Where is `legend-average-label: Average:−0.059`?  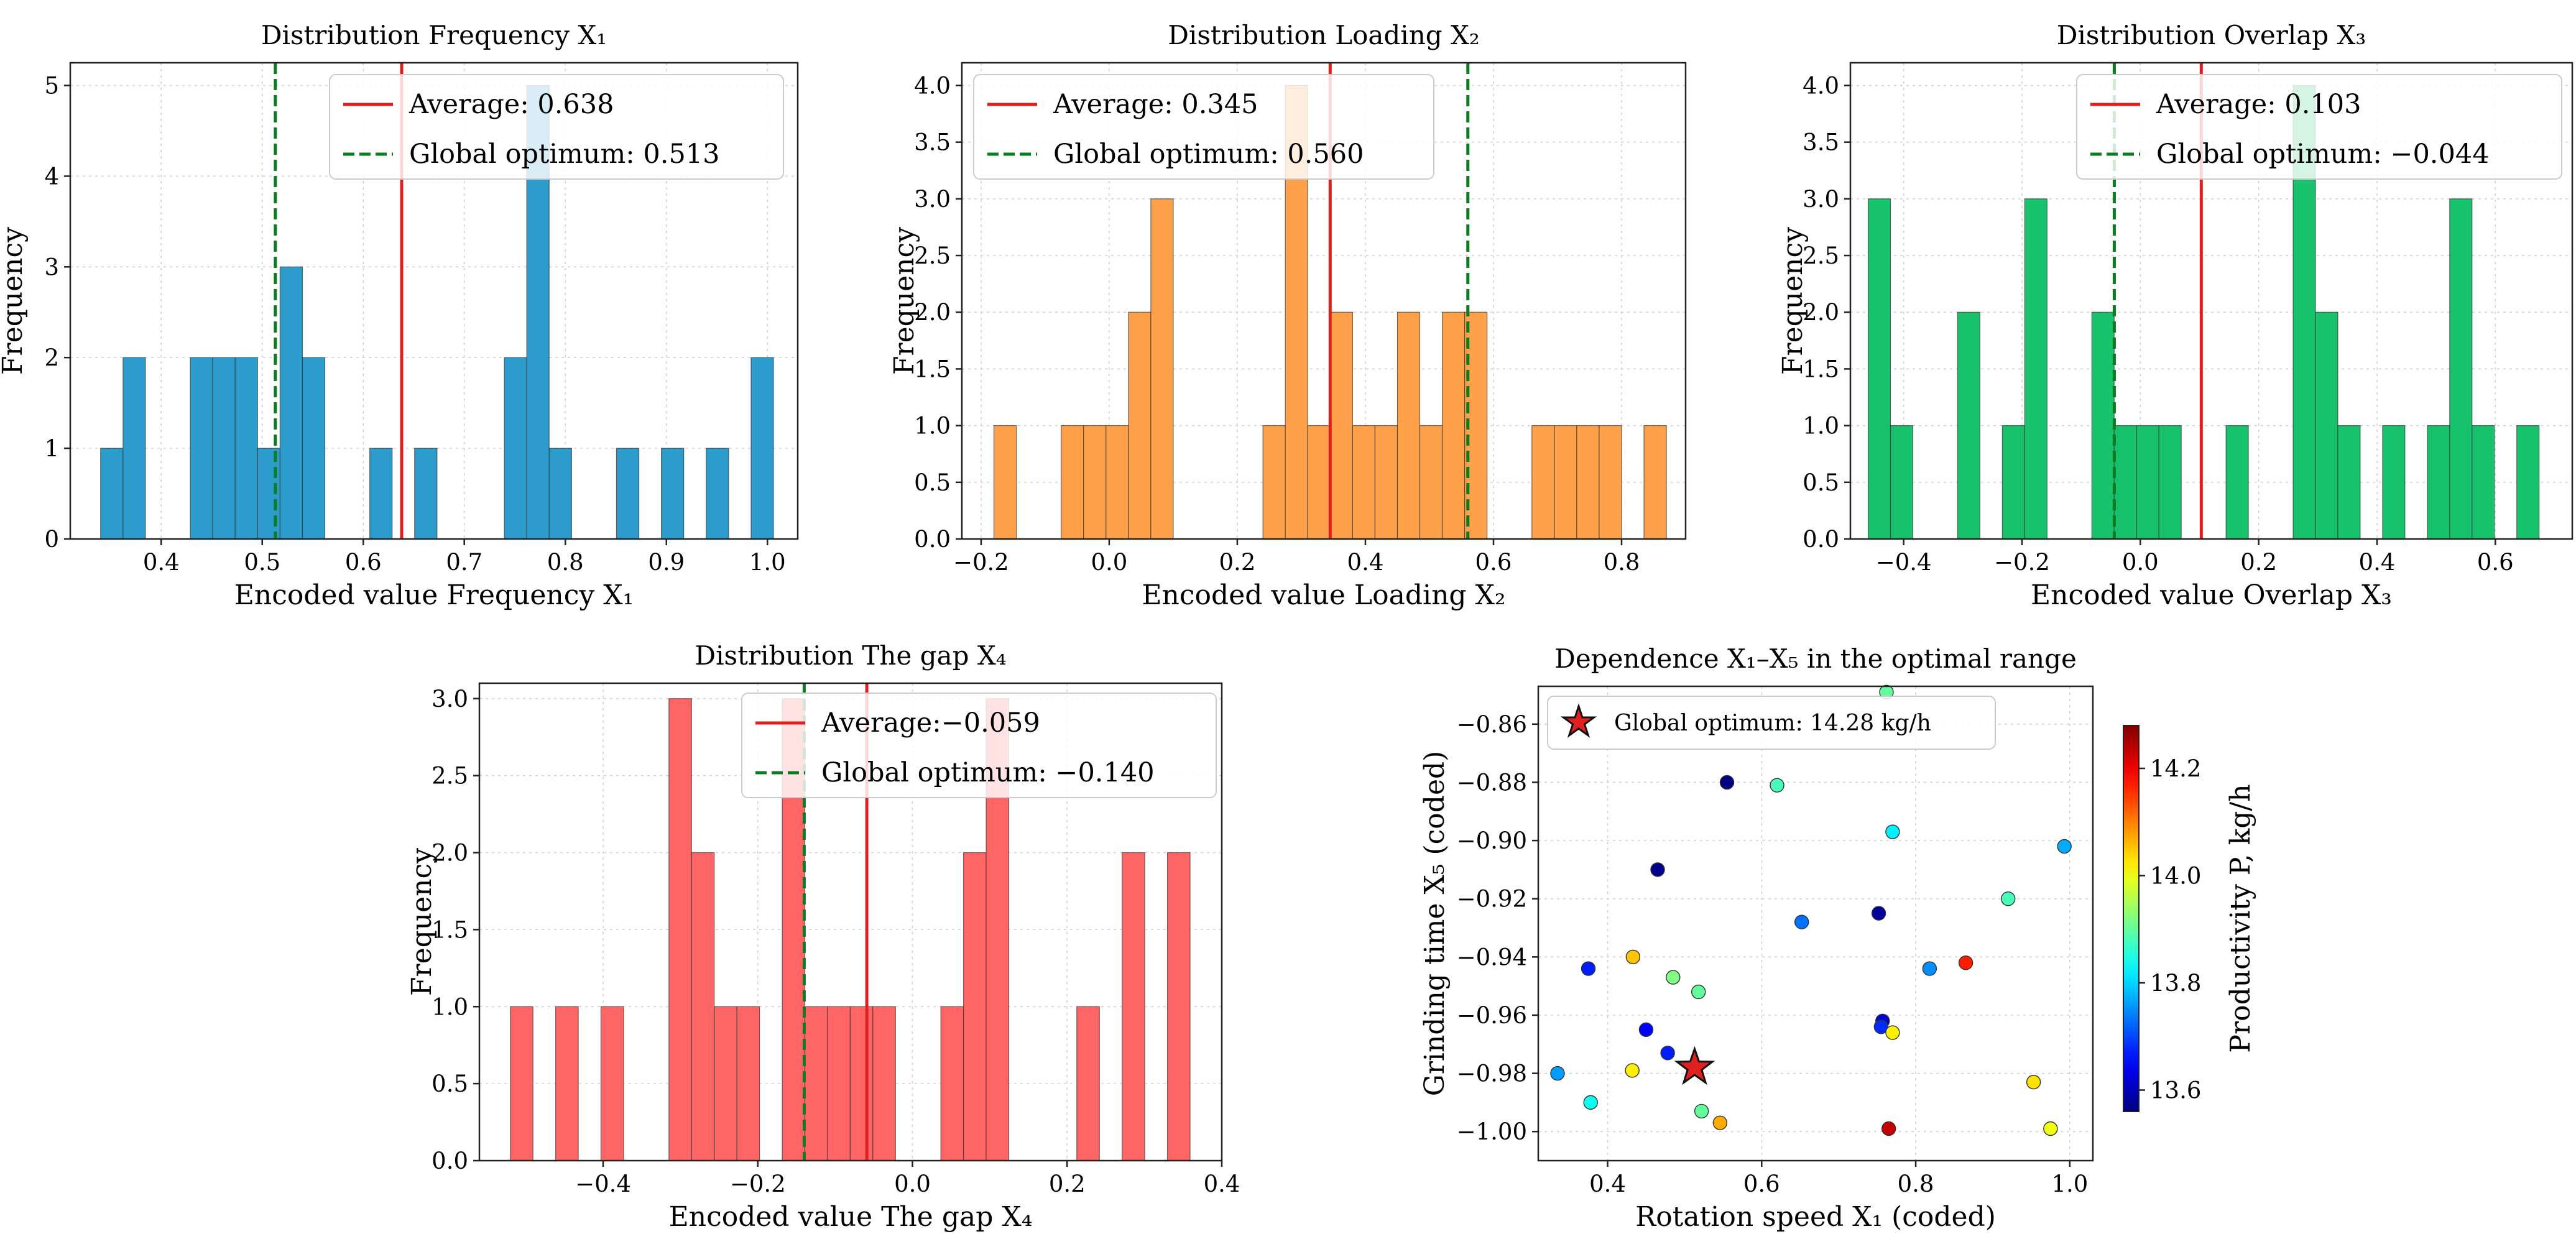
legend-average-label: Average:−0.059 is located at coordinates (930, 723).